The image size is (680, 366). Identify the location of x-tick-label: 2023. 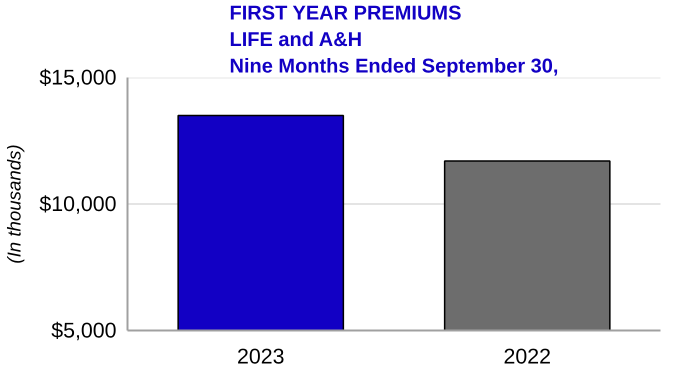
(260, 355).